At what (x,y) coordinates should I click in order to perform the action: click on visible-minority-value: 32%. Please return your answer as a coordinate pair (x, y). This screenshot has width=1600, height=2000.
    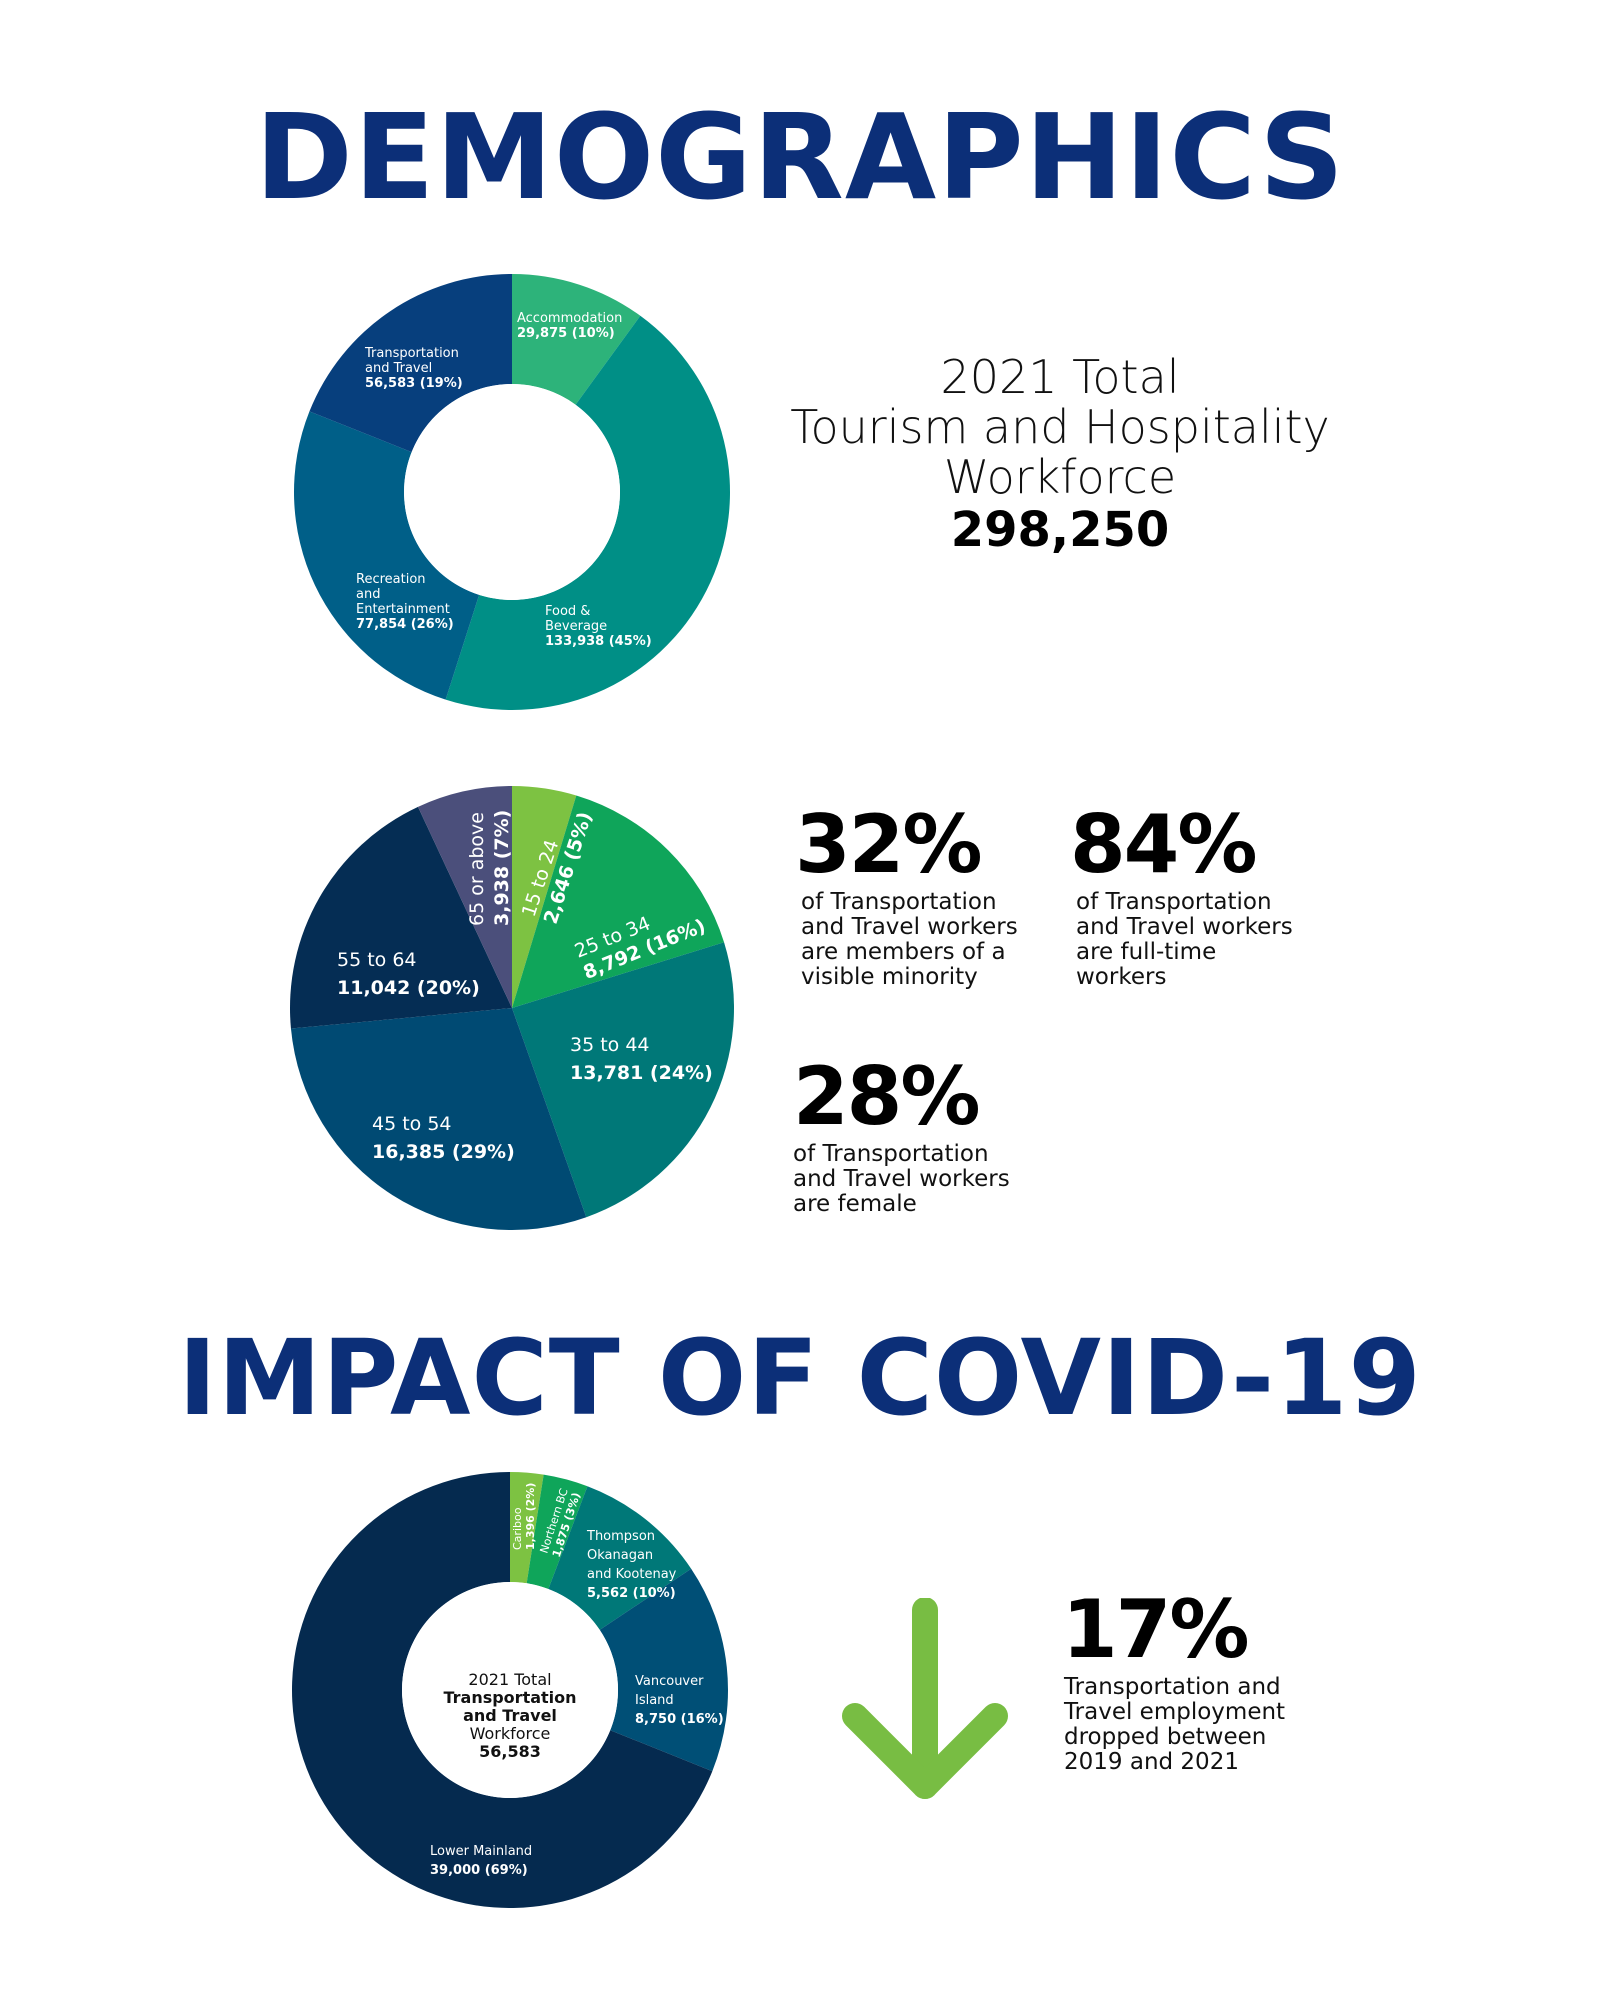
    Looking at the image, I should click on (888, 844).